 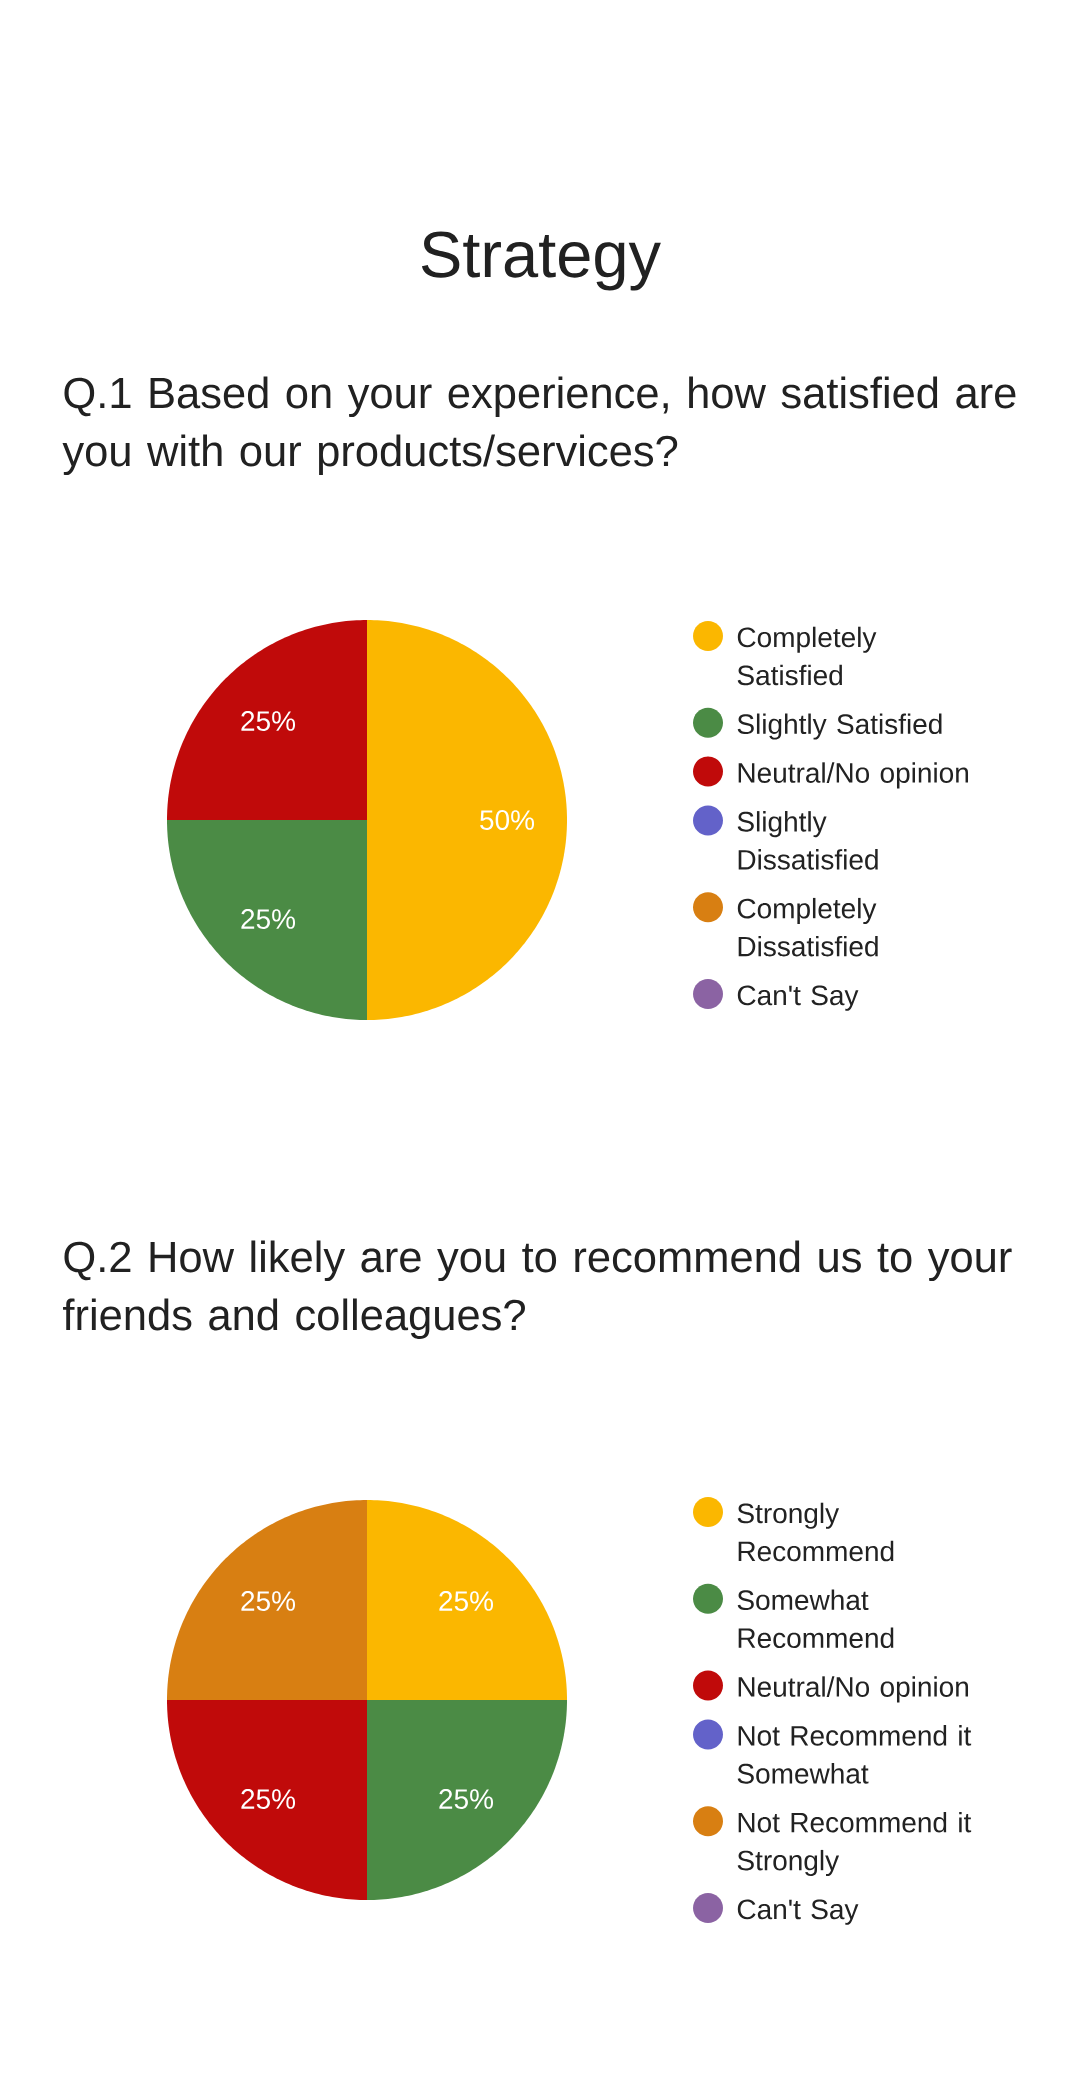 I want to click on data-label: 50%, so click(x=507, y=820).